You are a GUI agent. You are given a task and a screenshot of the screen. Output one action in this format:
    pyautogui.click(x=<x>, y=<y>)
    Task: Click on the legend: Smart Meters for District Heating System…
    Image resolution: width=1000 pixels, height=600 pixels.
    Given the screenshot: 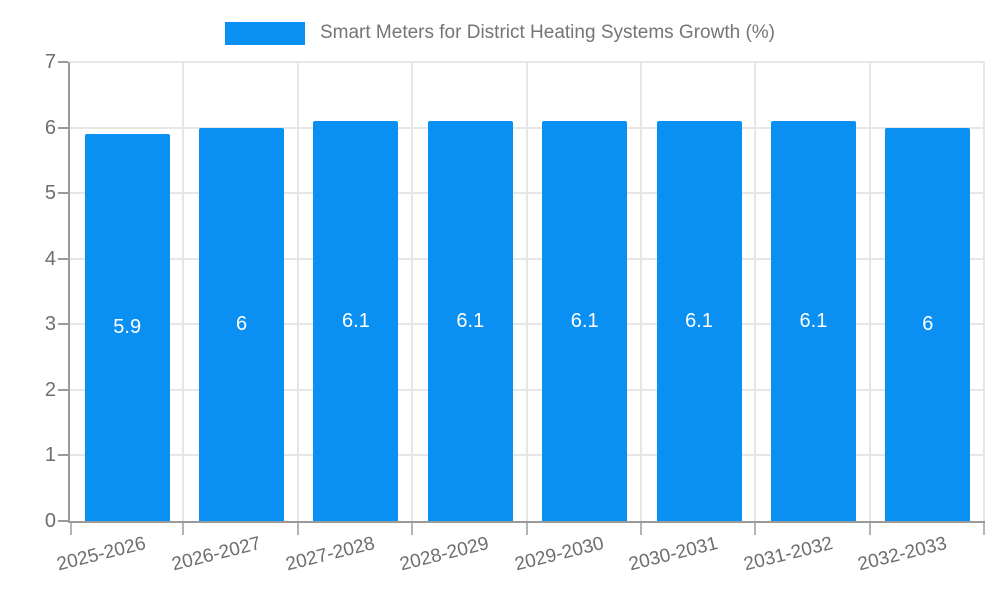 What is the action you would take?
    pyautogui.click(x=500, y=33)
    